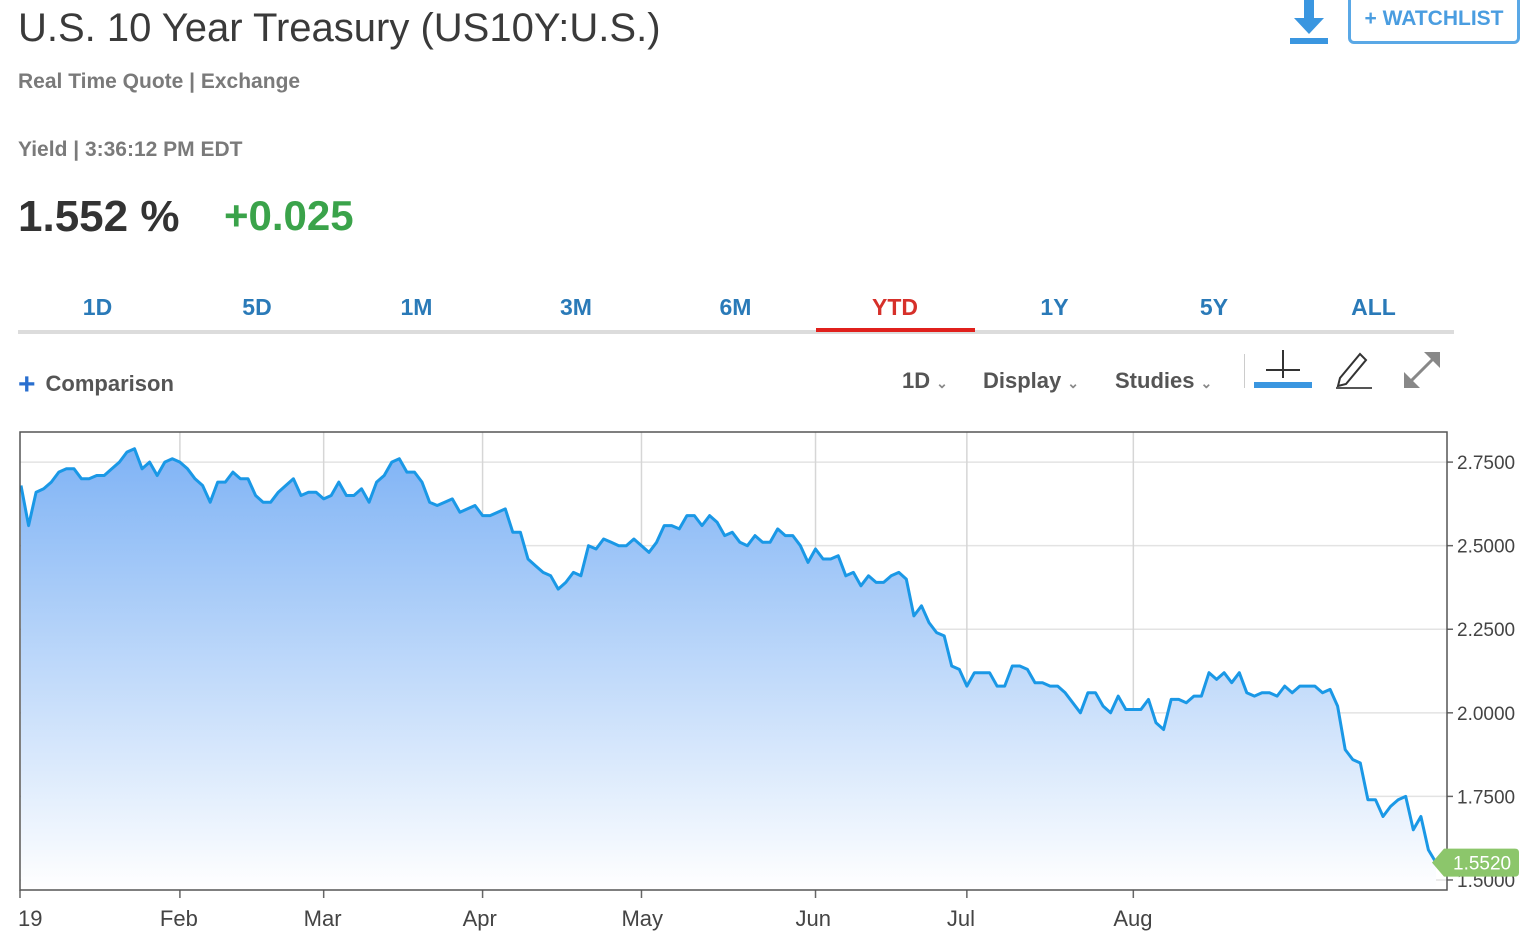 This screenshot has height=951, width=1538. I want to click on quote-source: Real Time Quote | Exchange, so click(159, 81).